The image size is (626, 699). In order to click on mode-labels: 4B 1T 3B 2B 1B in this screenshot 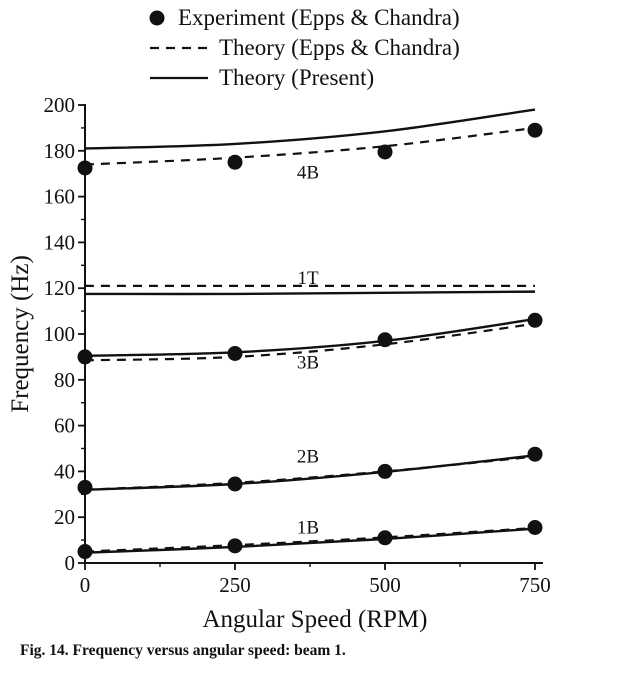, I will do `click(308, 350)`.